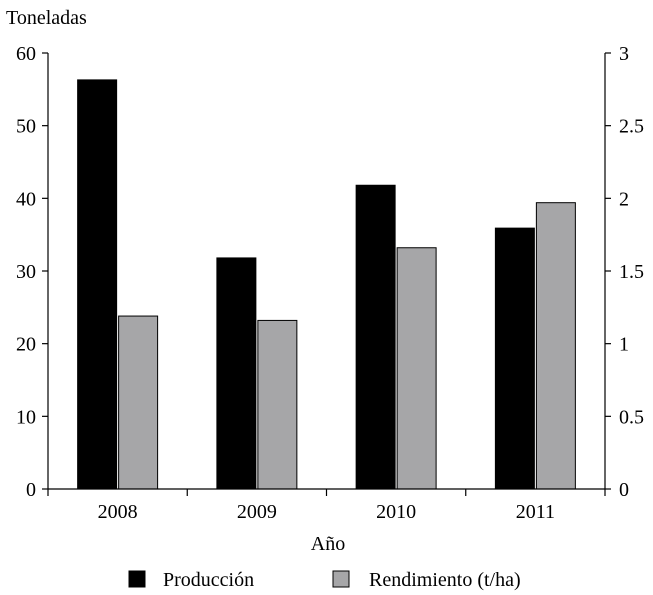 The width and height of the screenshot is (653, 595). Describe the element at coordinates (631, 272) in the screenshot. I see `right-tick-label: 1.5` at that location.